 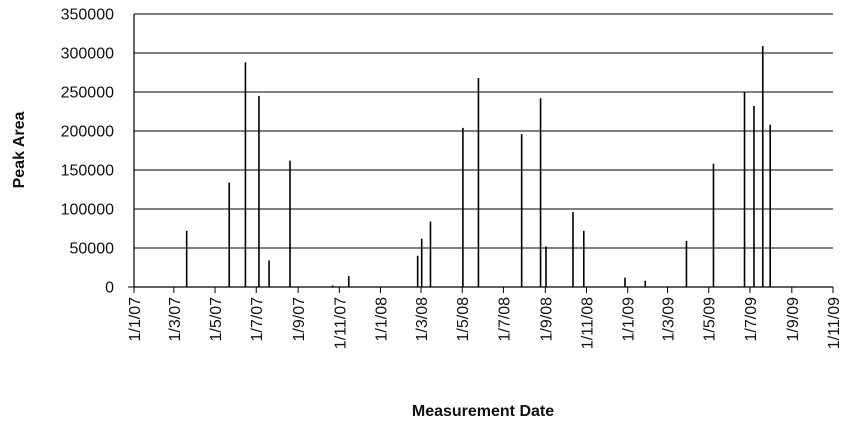 I want to click on y-axis-title: Peak Area, so click(x=19, y=150).